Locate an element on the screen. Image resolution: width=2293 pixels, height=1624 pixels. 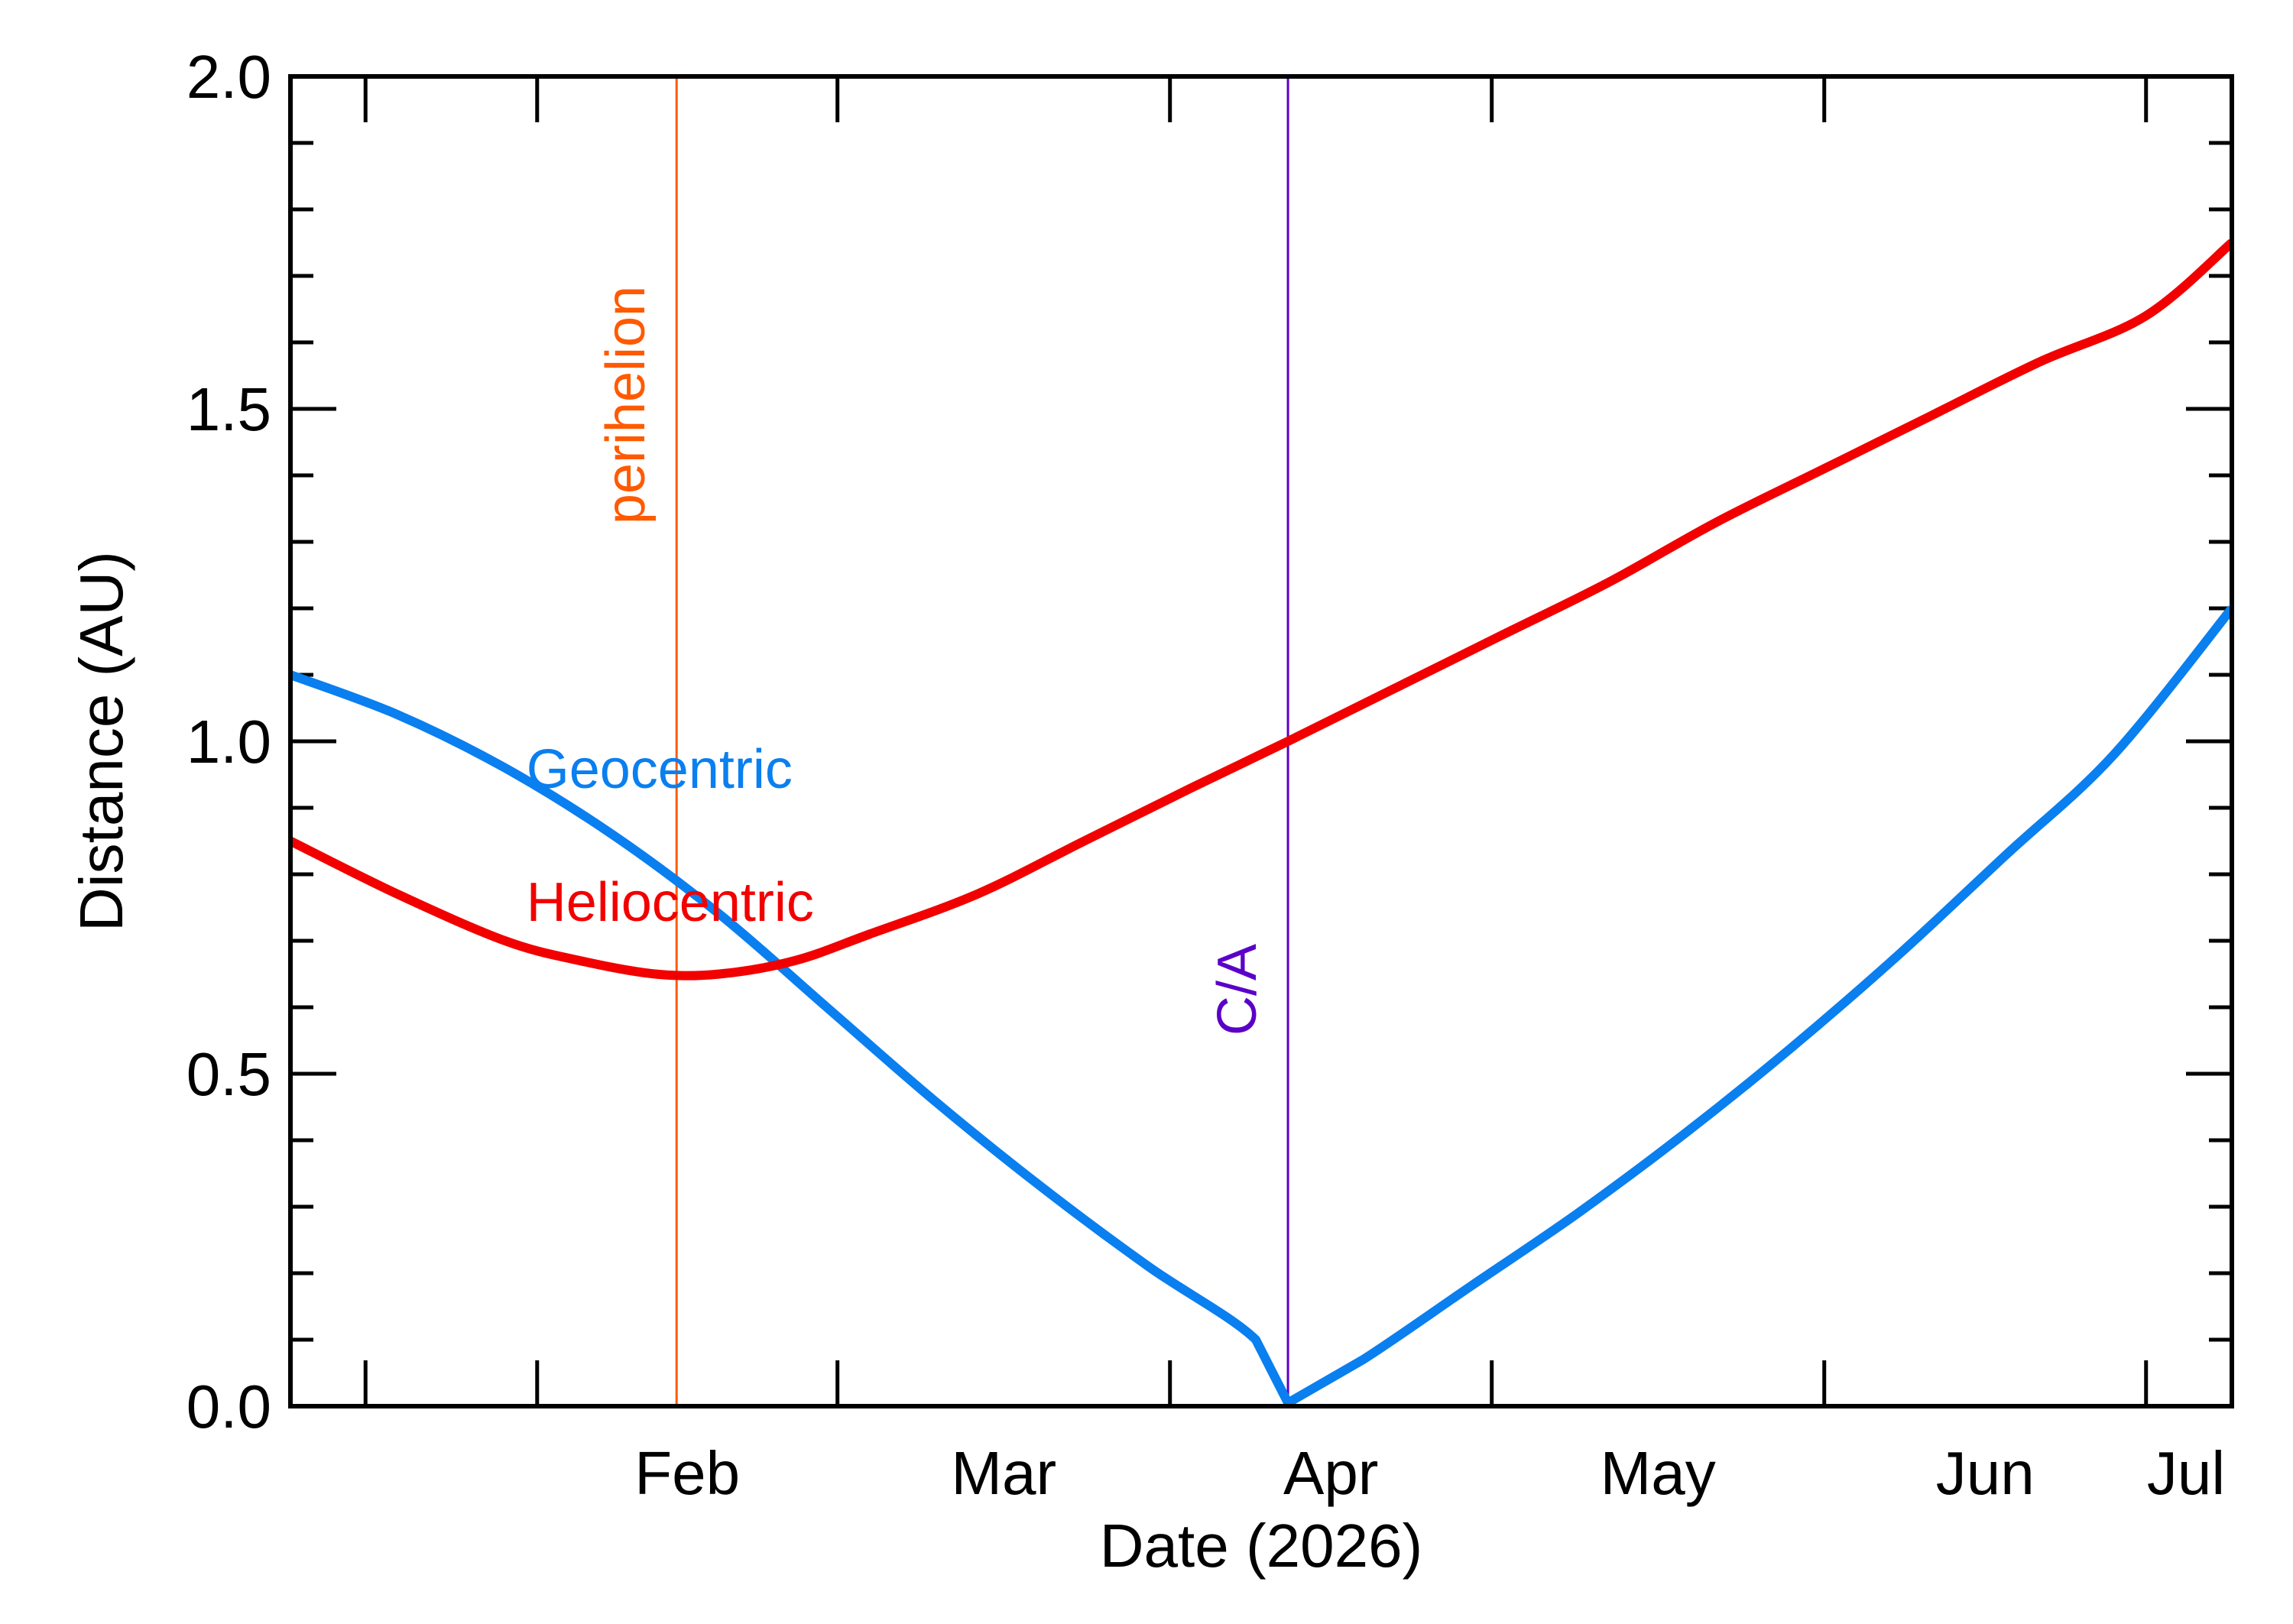
x-tick-labels: Feb Mar Apr May Jun Jul is located at coordinates (1430, 1473).